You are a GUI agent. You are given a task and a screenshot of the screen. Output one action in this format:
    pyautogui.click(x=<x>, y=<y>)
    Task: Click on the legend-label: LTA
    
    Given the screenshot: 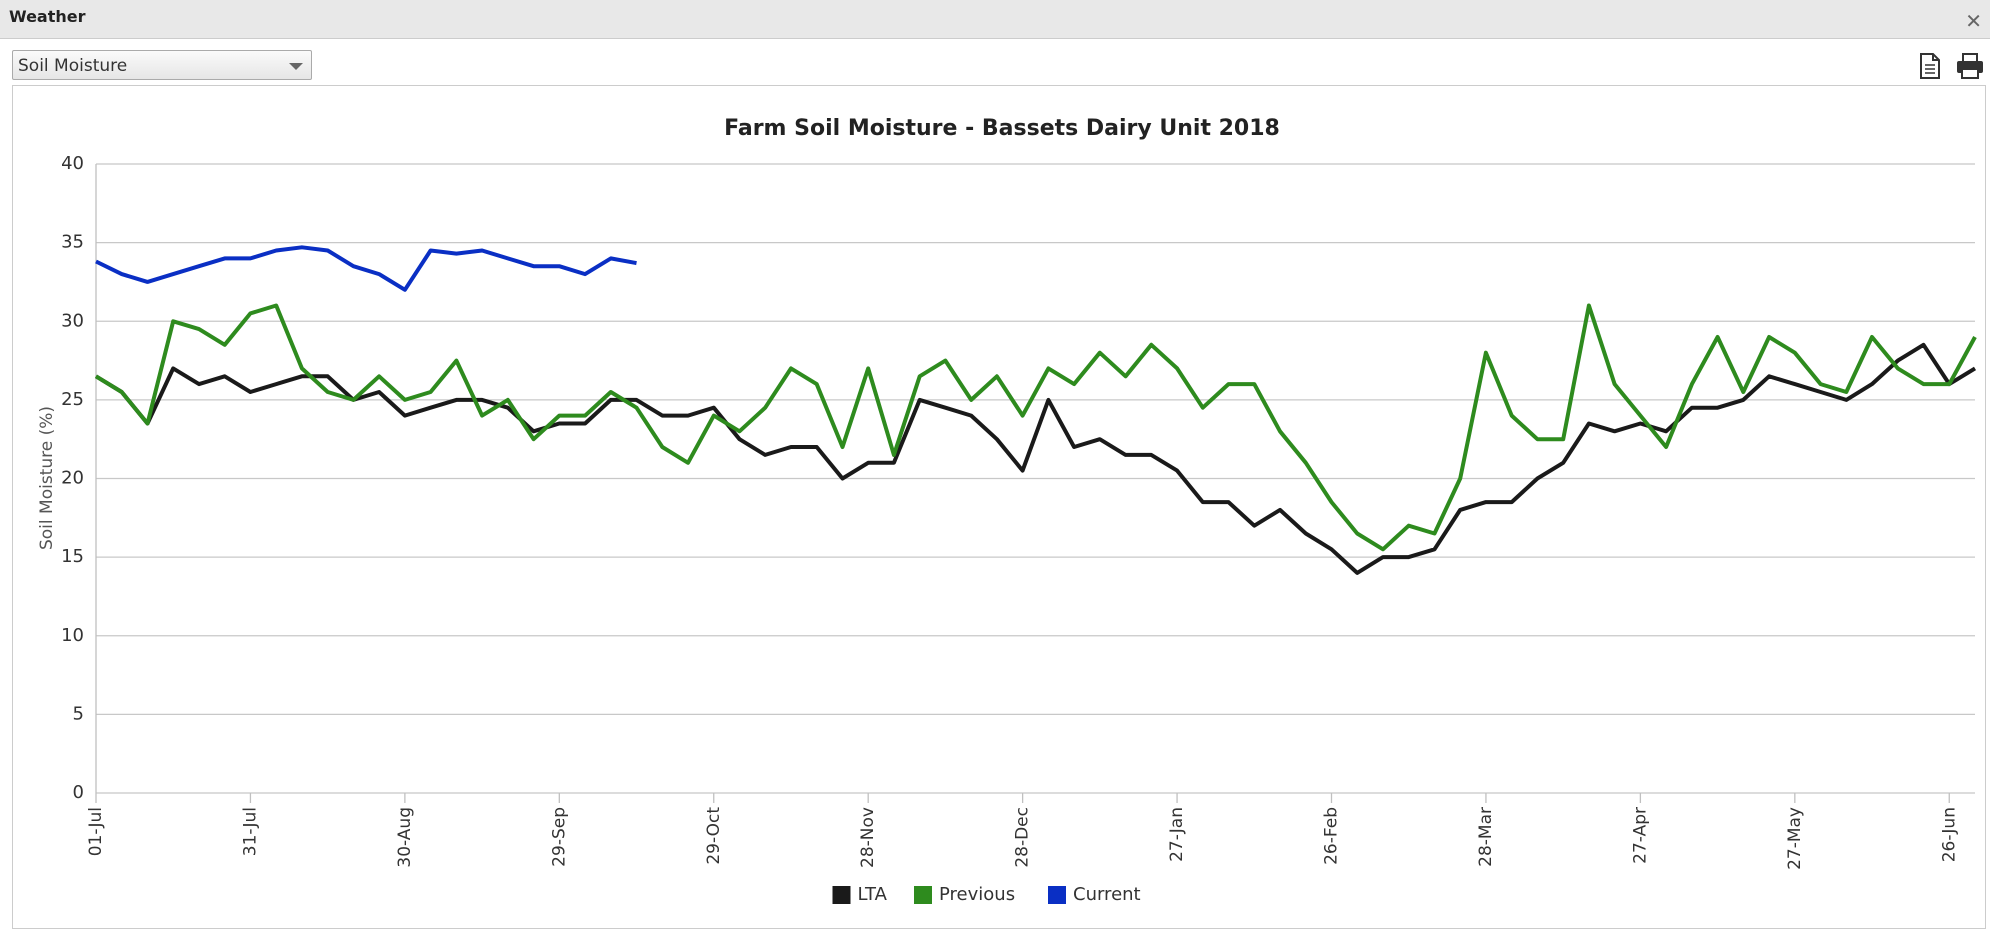 What is the action you would take?
    pyautogui.click(x=873, y=894)
    